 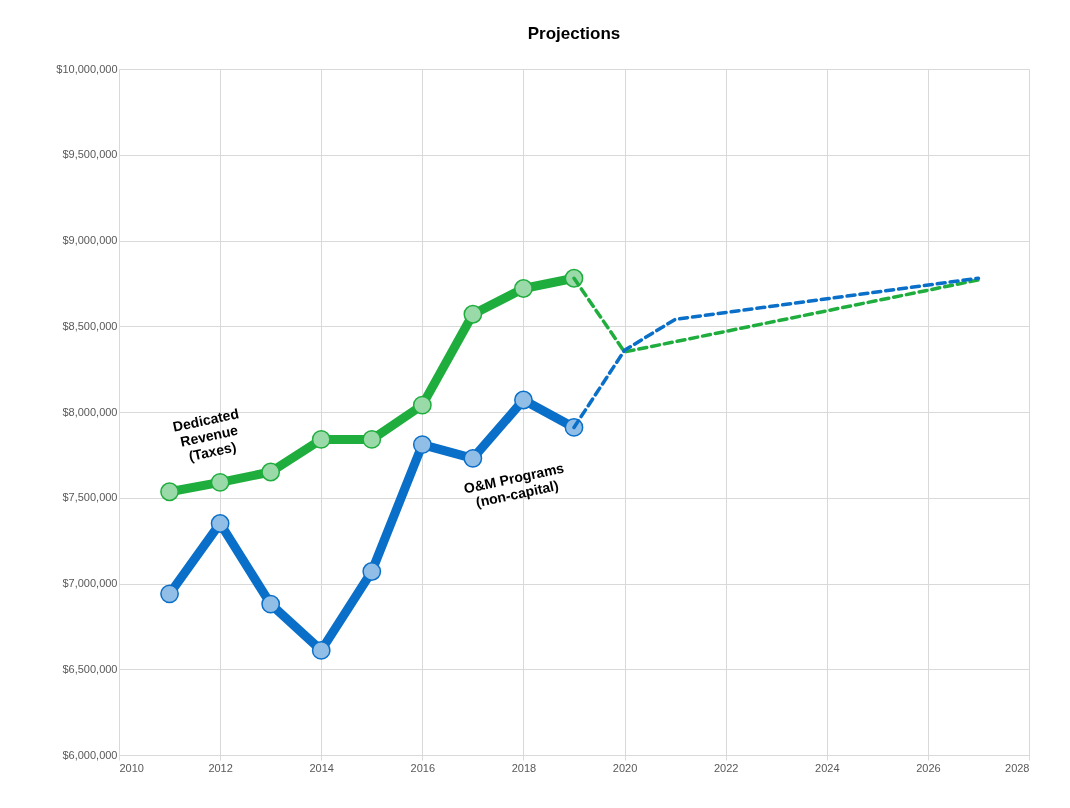 What do you see at coordinates (87, 68) in the screenshot?
I see `y-tick-label: $10,000,000` at bounding box center [87, 68].